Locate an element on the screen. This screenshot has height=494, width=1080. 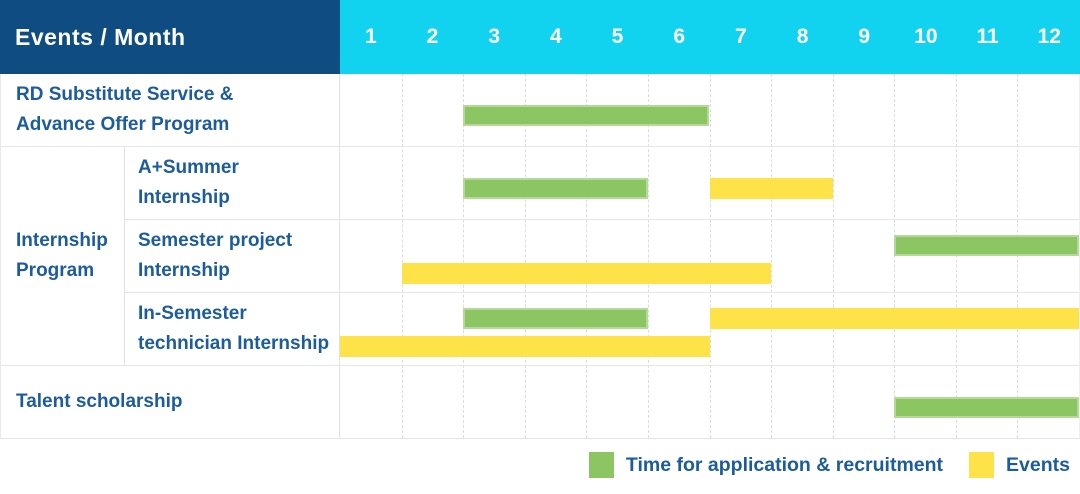
legend-label-application: Time for application & recruitment is located at coordinates (784, 464).